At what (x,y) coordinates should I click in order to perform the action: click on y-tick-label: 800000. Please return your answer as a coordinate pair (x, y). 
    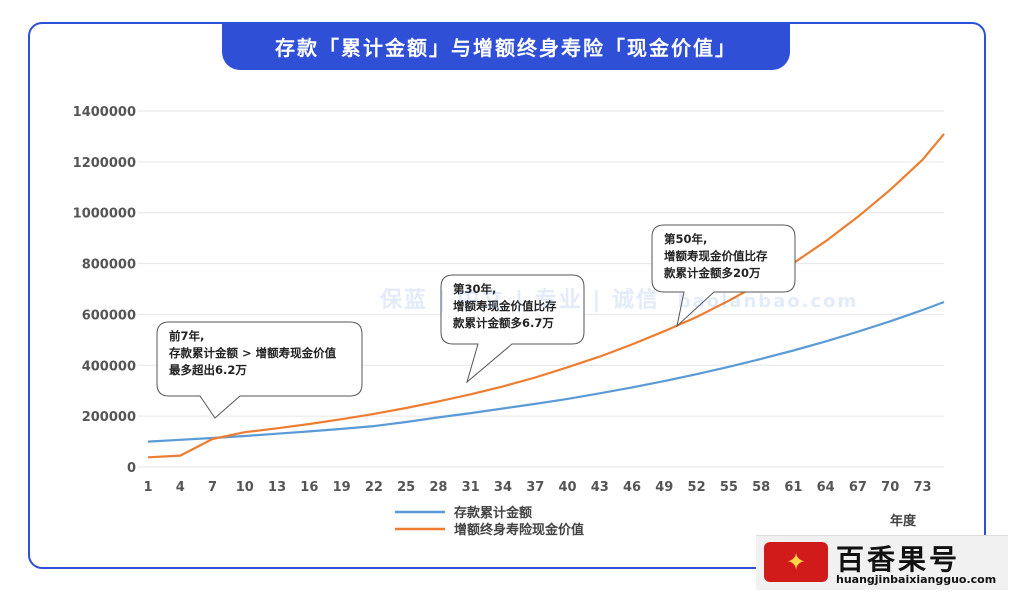
    Looking at the image, I should click on (109, 265).